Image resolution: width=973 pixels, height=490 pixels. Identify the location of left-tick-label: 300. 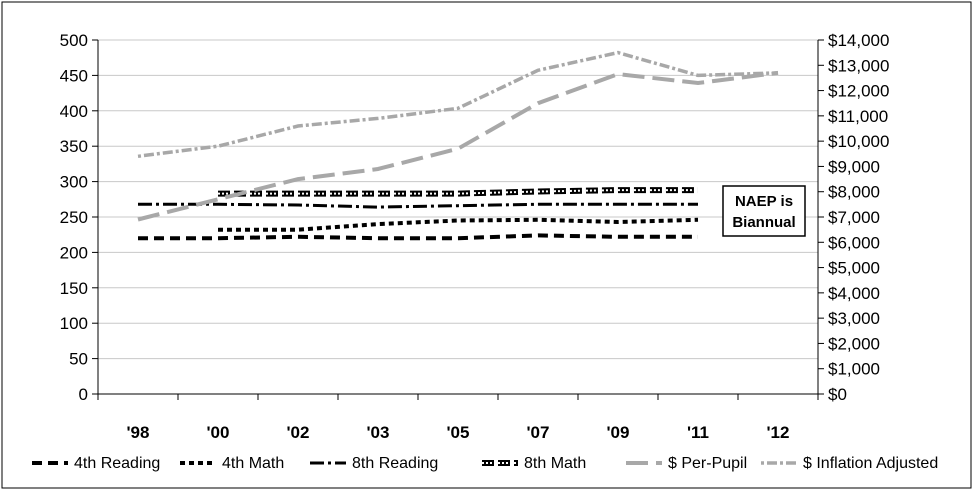
(74, 182).